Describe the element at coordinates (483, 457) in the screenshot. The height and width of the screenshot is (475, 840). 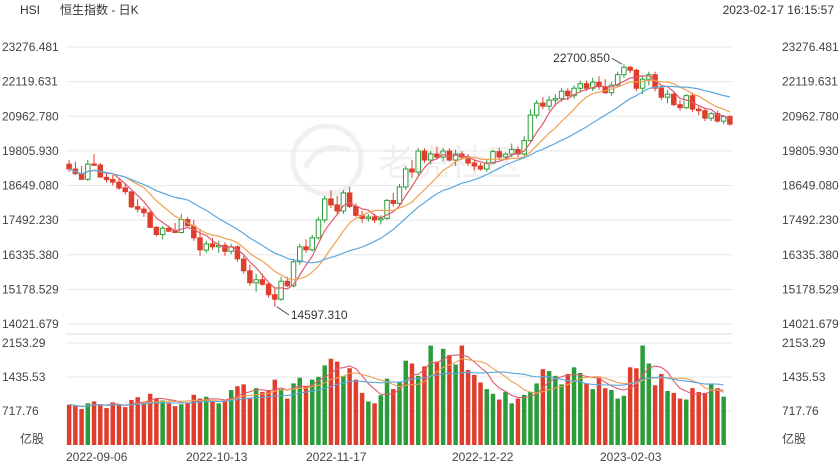
I see `date-tick-label: 2022-12-22` at that location.